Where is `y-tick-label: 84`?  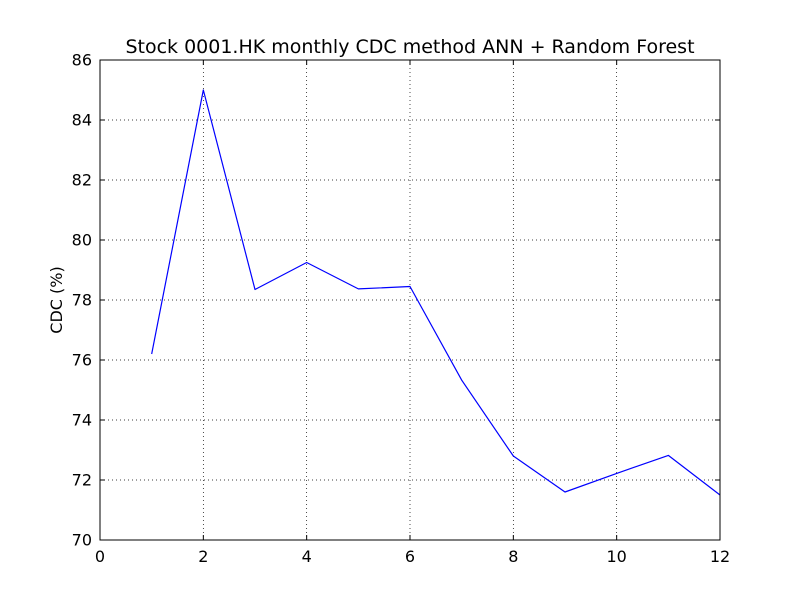 y-tick-label: 84 is located at coordinates (82, 120).